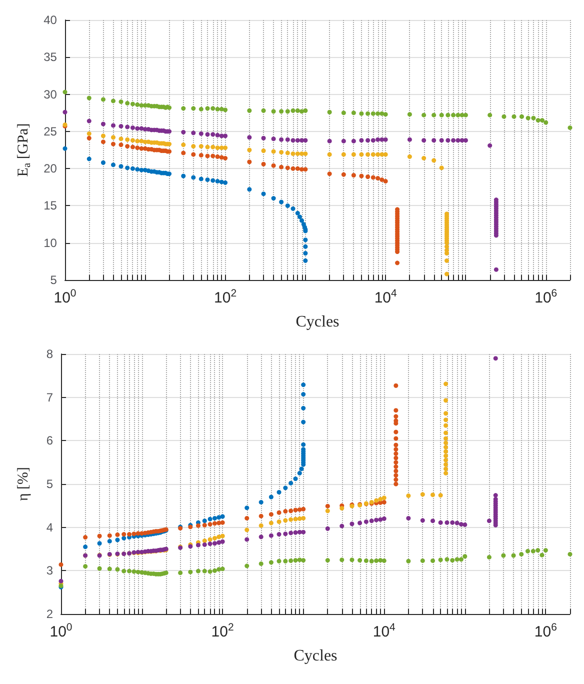 This screenshot has height=684, width=584. What do you see at coordinates (50, 571) in the screenshot?
I see `y-tick-label: 3` at bounding box center [50, 571].